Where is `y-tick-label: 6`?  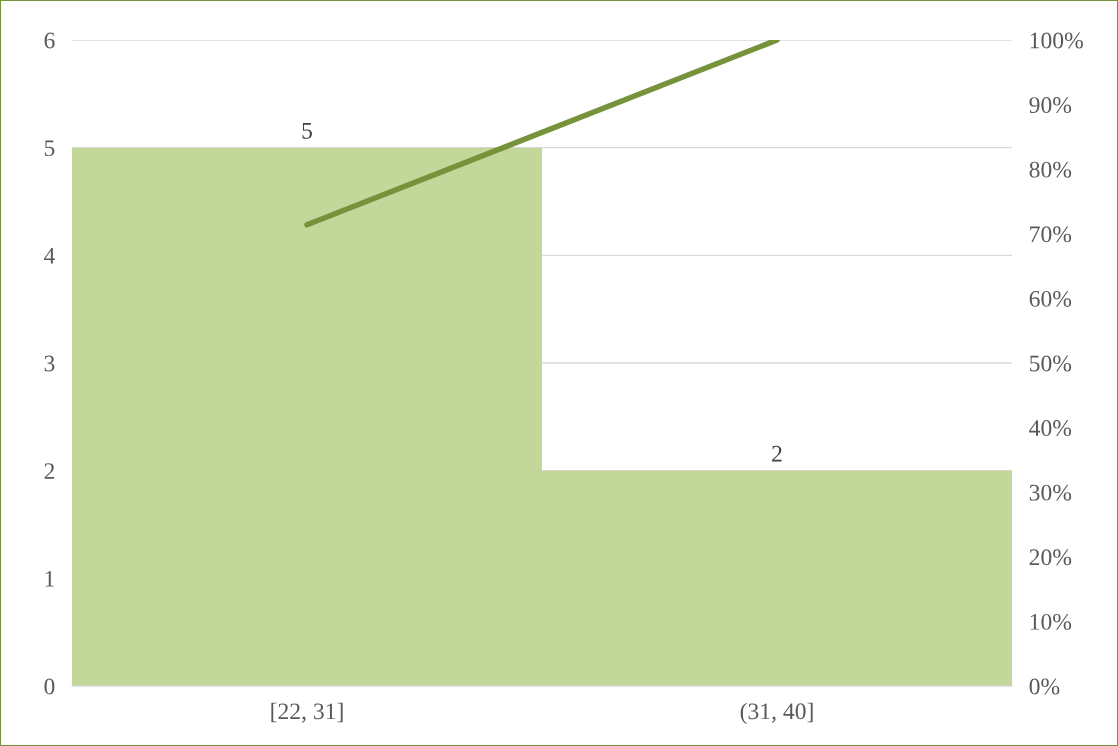 y-tick-label: 6 is located at coordinates (49, 40).